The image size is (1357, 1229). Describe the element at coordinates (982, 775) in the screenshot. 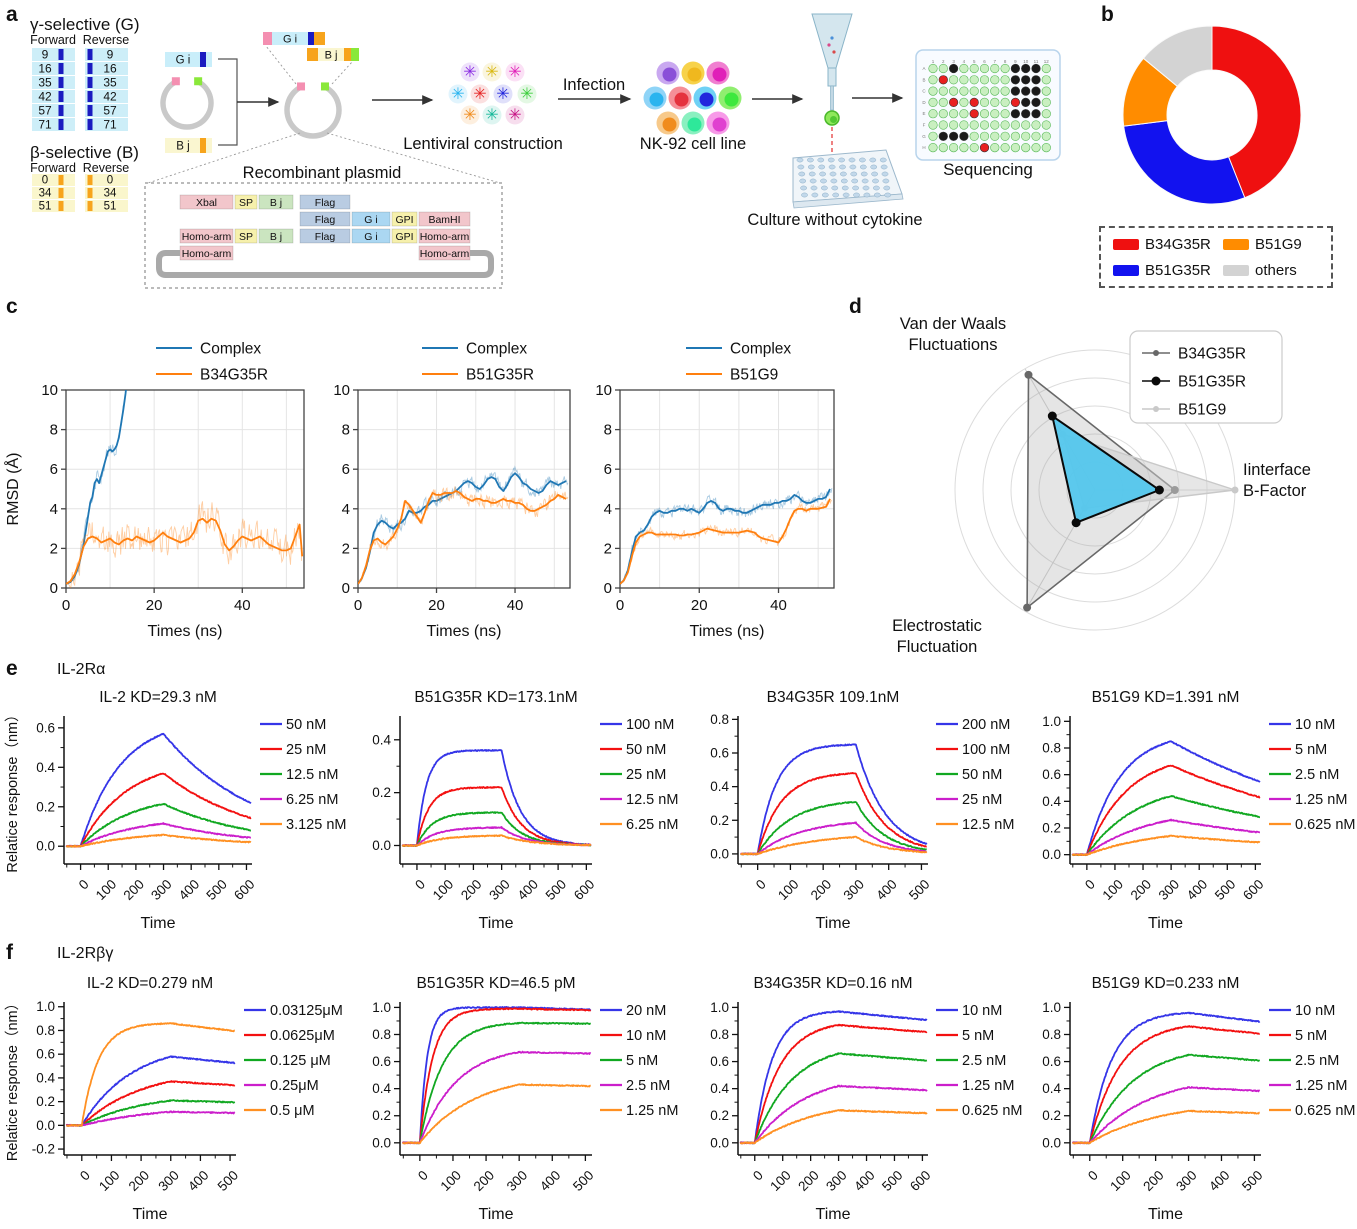

I see `legend-label: 50 nM` at that location.